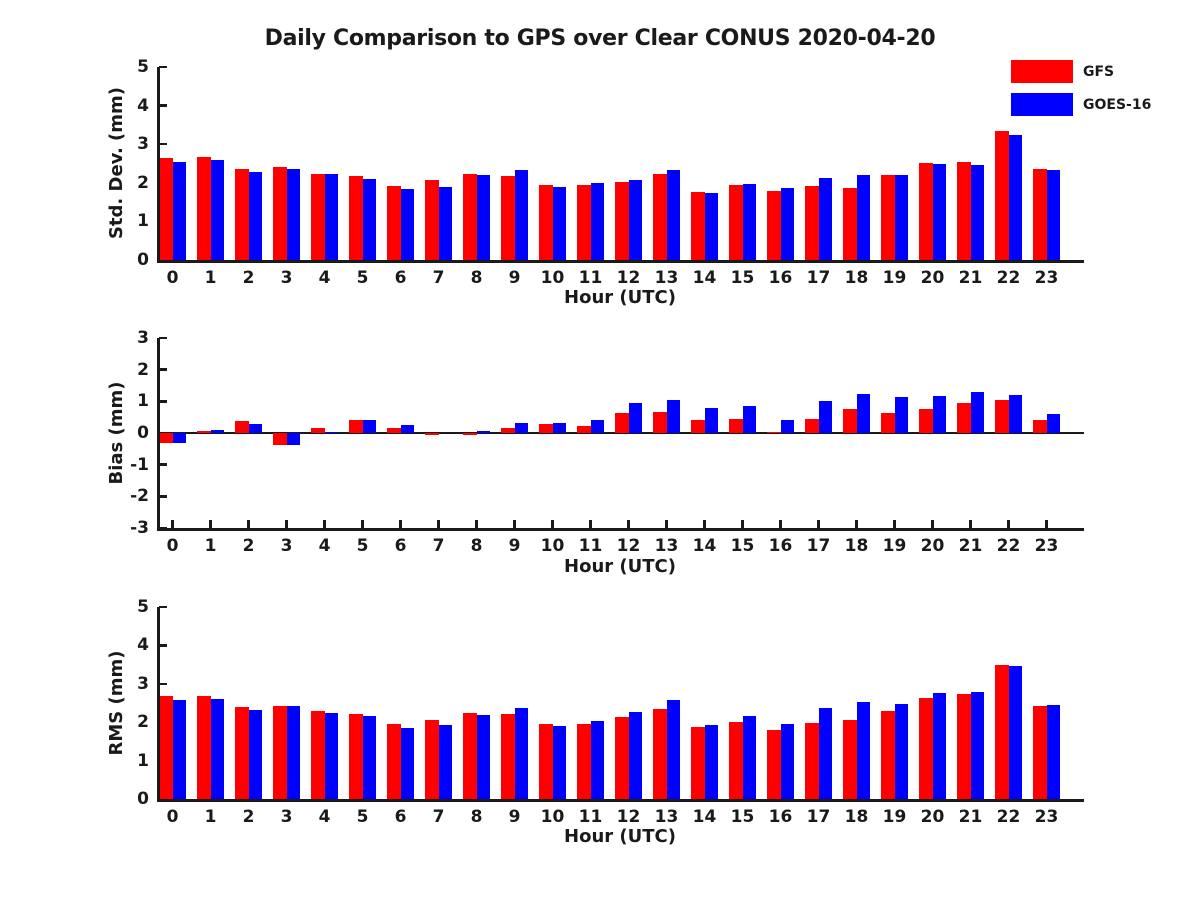 This screenshot has width=1200, height=900. Describe the element at coordinates (932, 817) in the screenshot. I see `x-tick-label: 20` at that location.